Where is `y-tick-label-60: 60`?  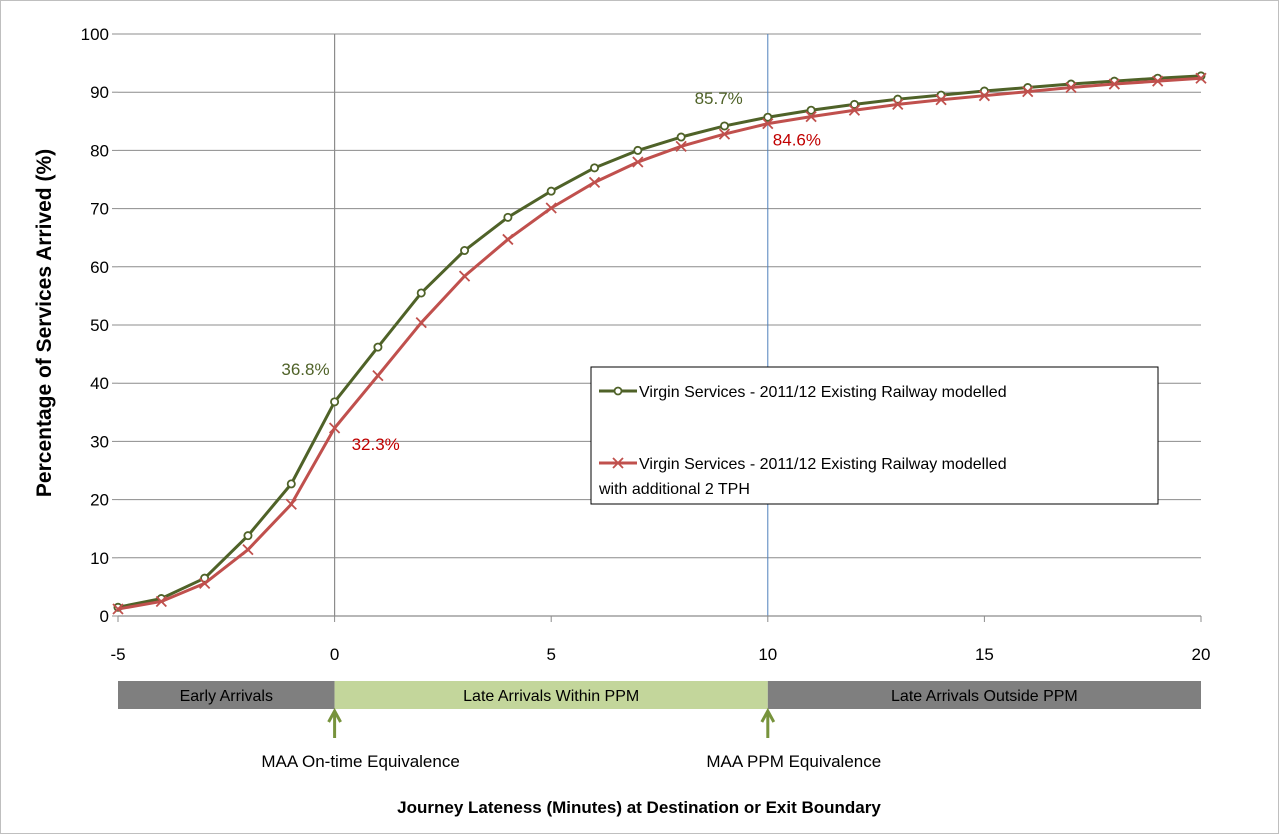 y-tick-label-60: 60 is located at coordinates (99, 267).